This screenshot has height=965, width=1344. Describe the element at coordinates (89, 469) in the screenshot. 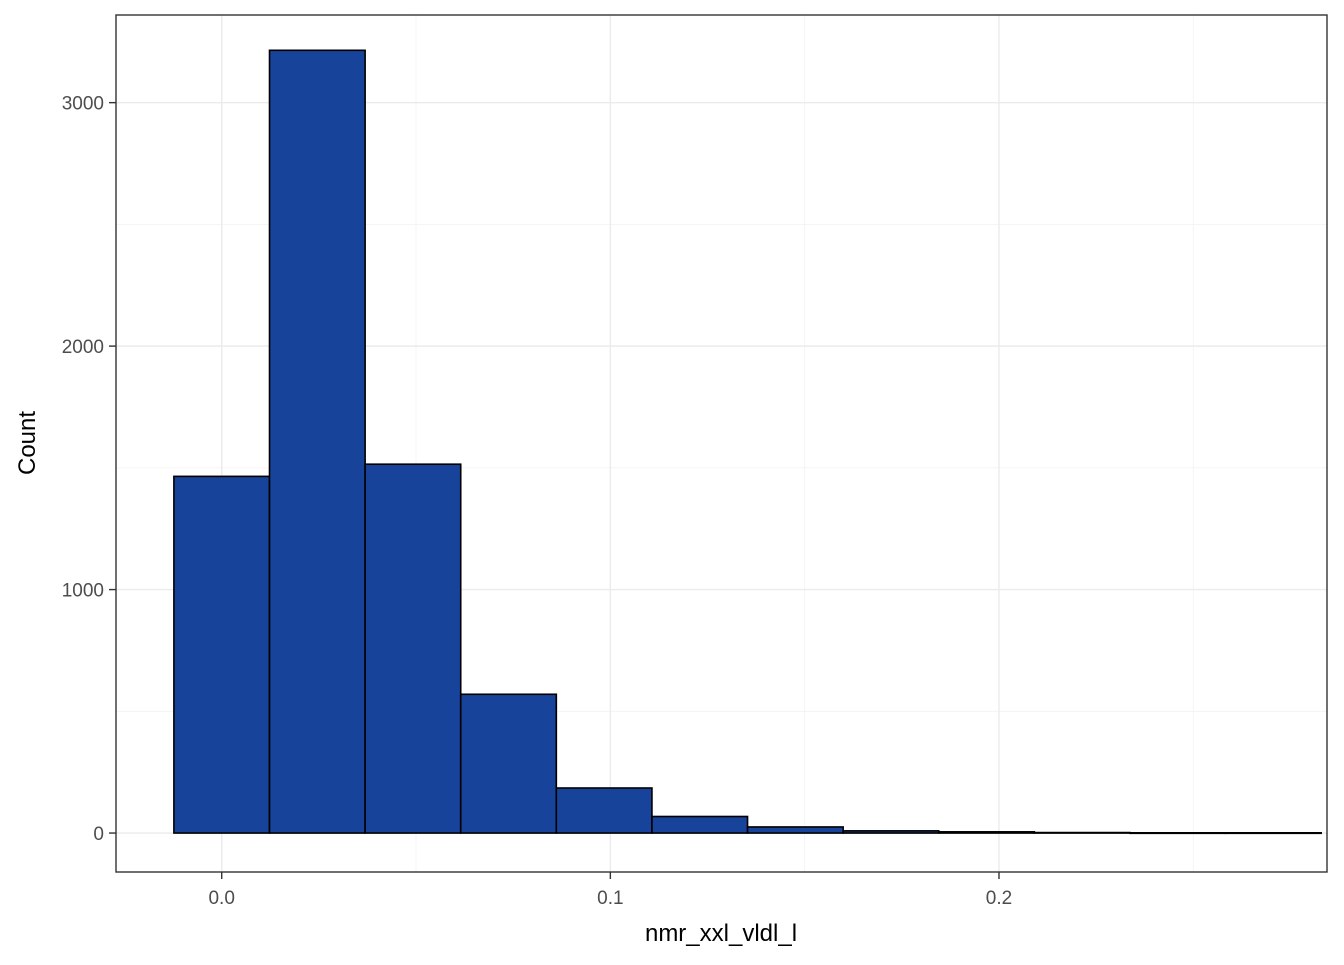

I see `y-axis-ticks: 0 1000 2000 3000` at that location.